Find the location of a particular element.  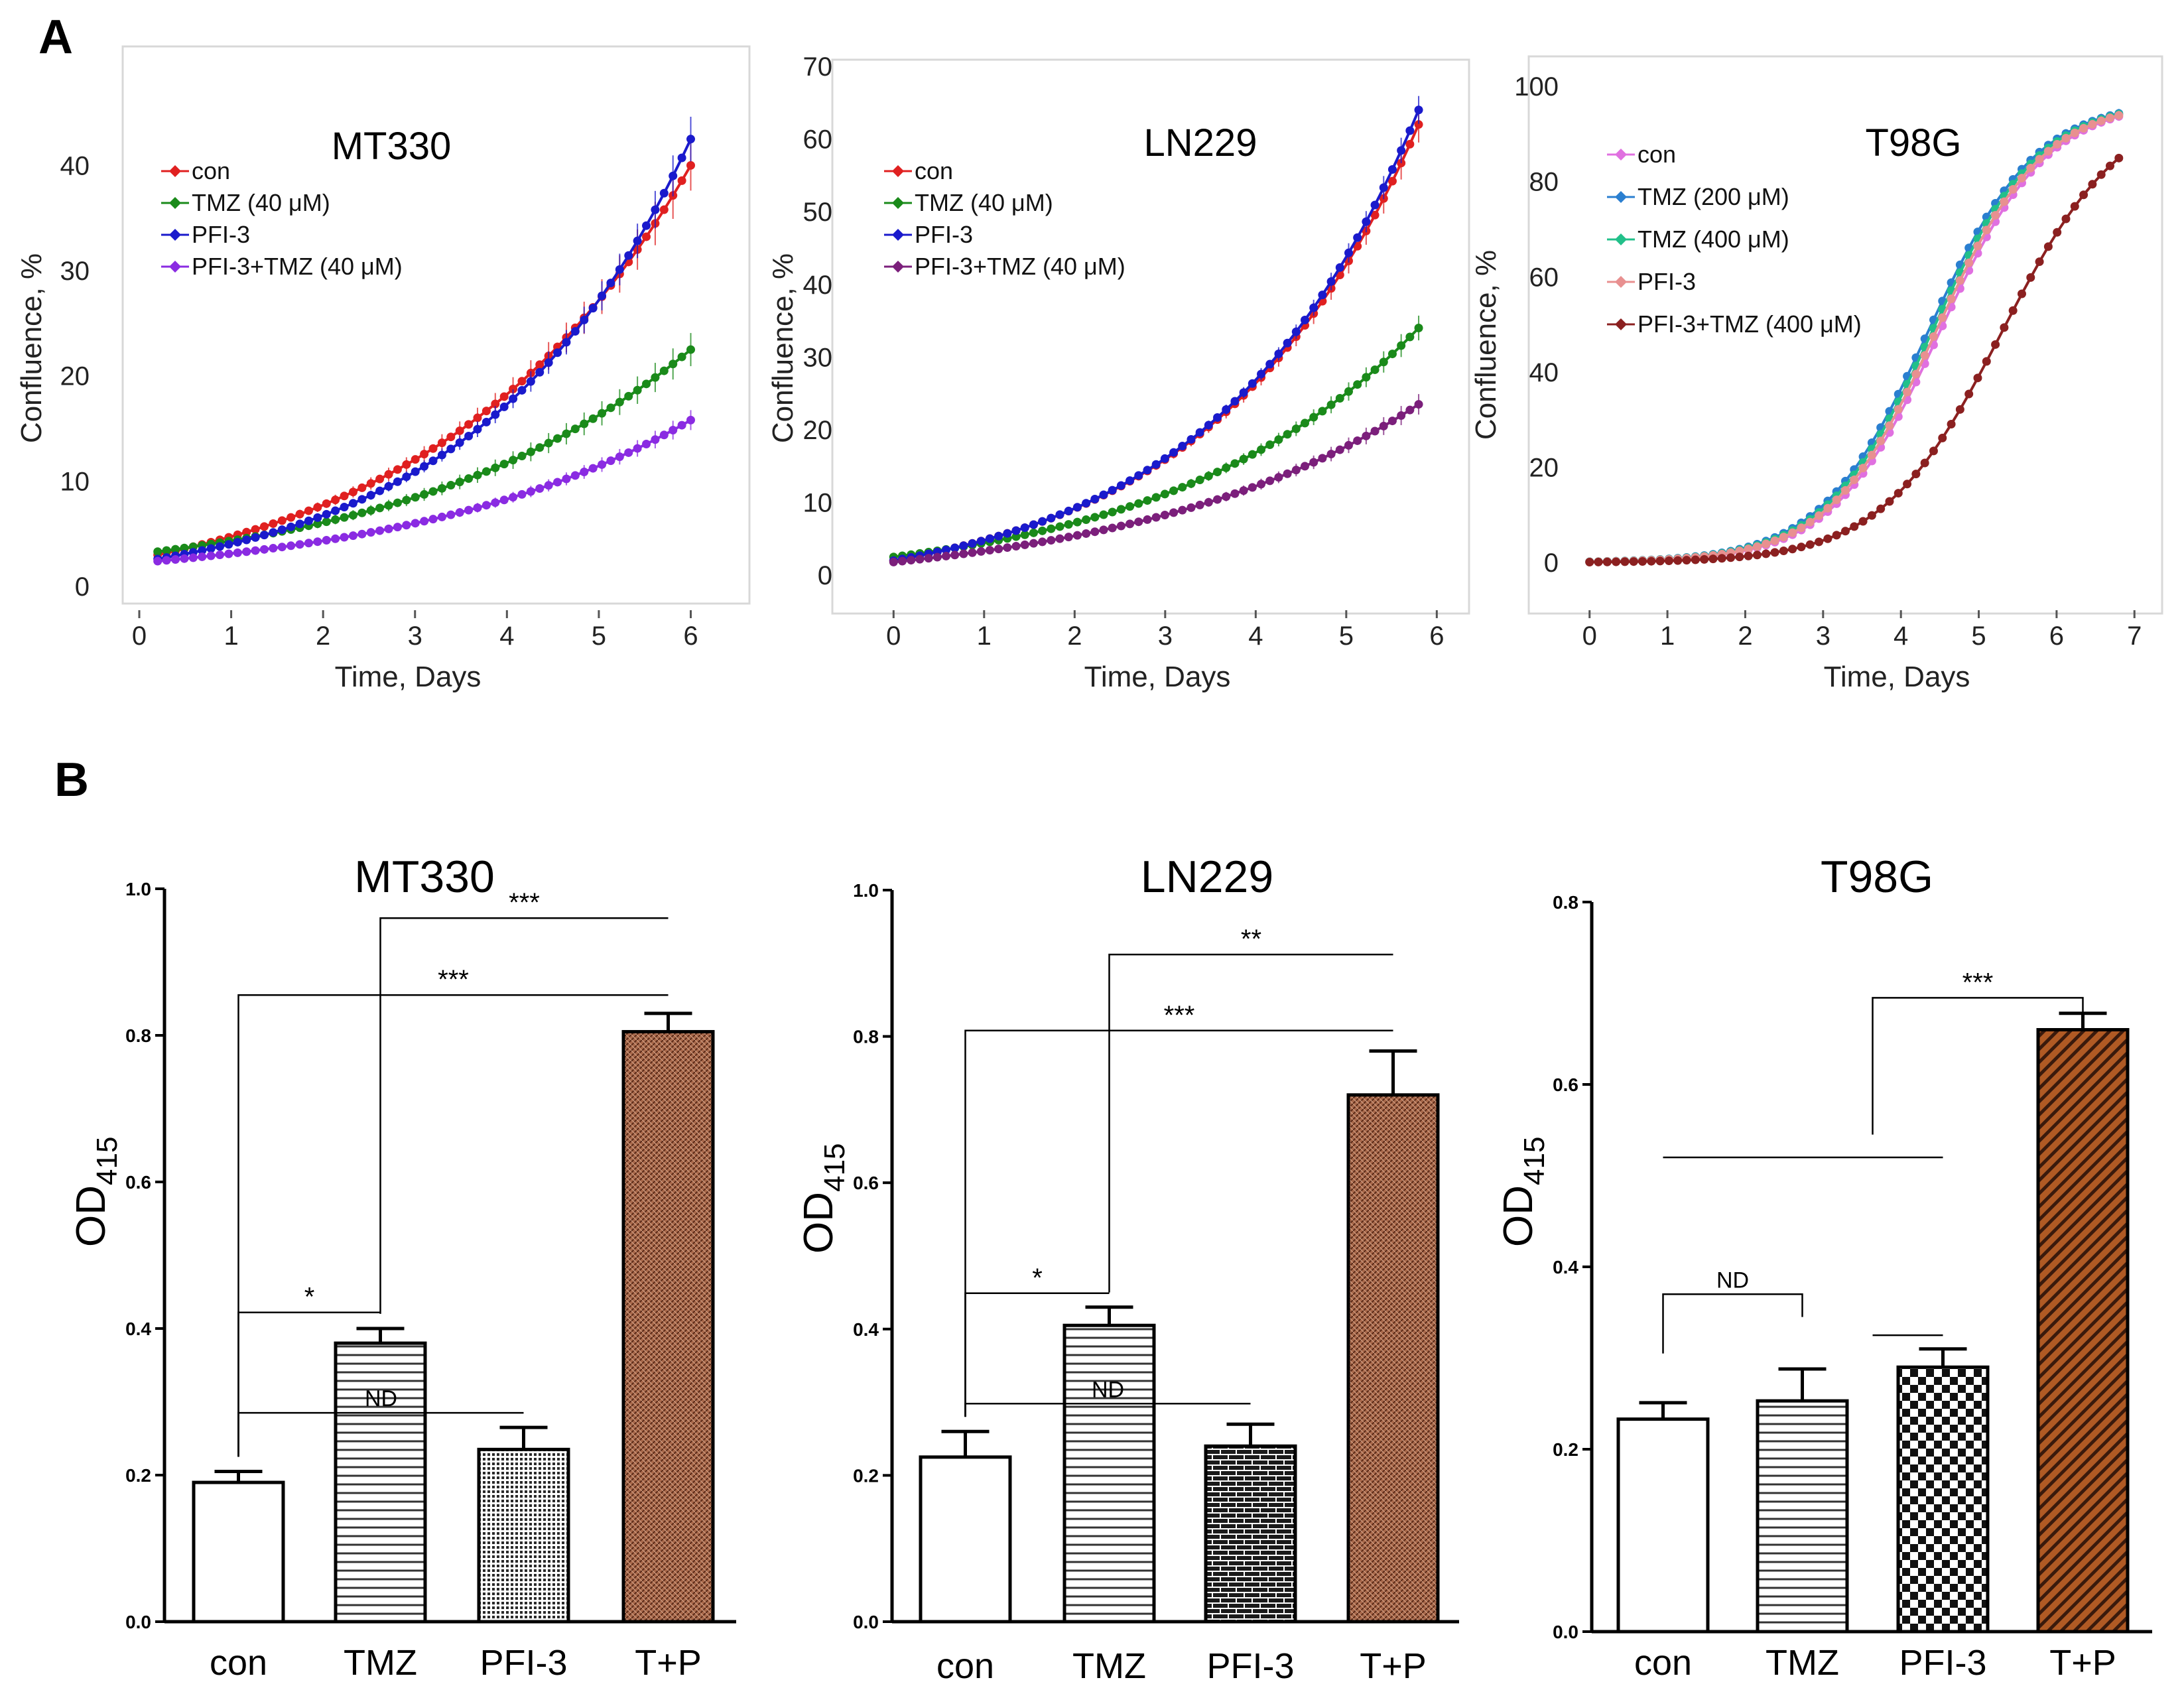

x-tick-label-ln229: 3 is located at coordinates (1165, 636).